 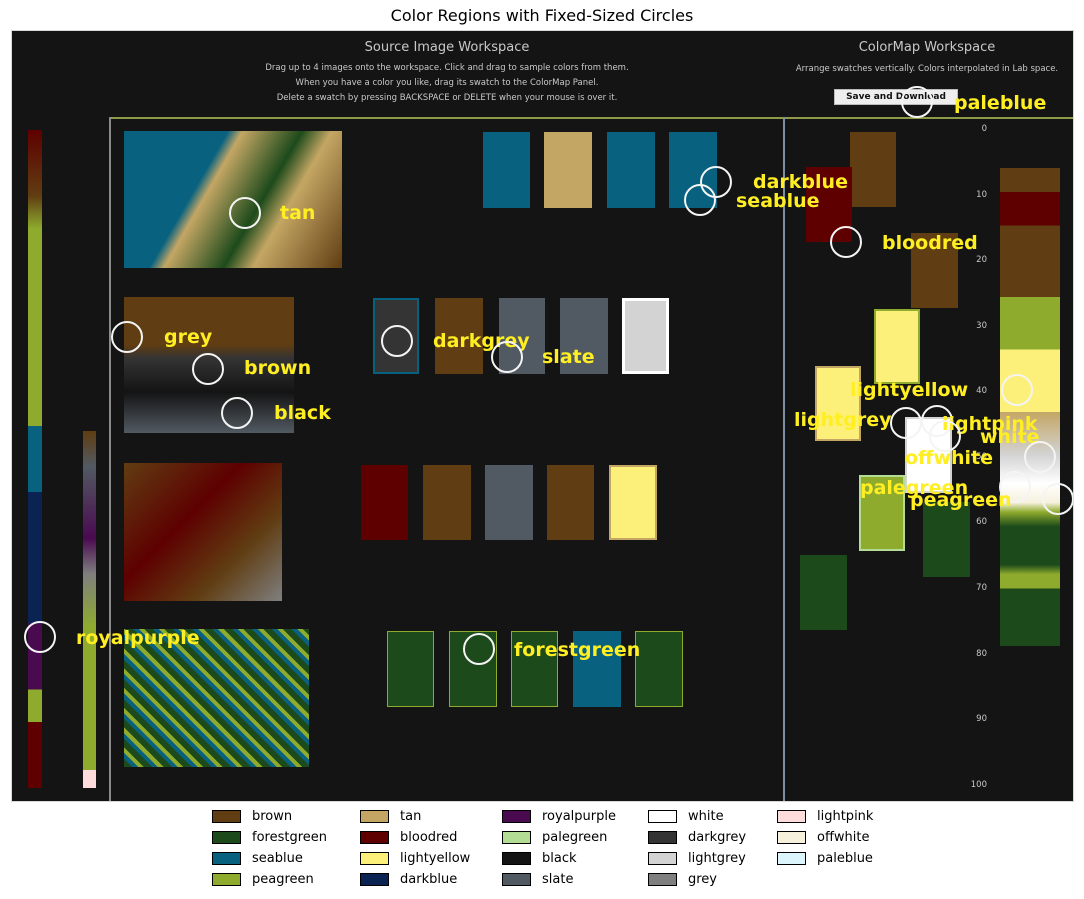 I want to click on circle-paleblue, so click(x=917, y=102).